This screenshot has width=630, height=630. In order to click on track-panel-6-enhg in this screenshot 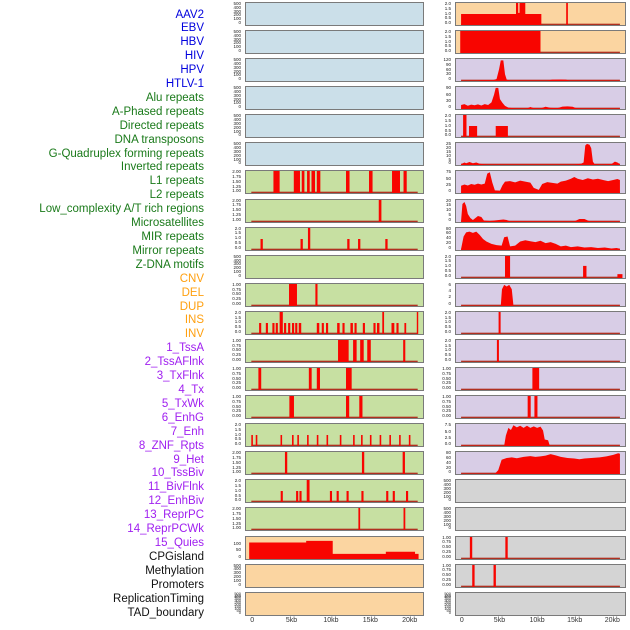, I will do `click(540, 210)`.